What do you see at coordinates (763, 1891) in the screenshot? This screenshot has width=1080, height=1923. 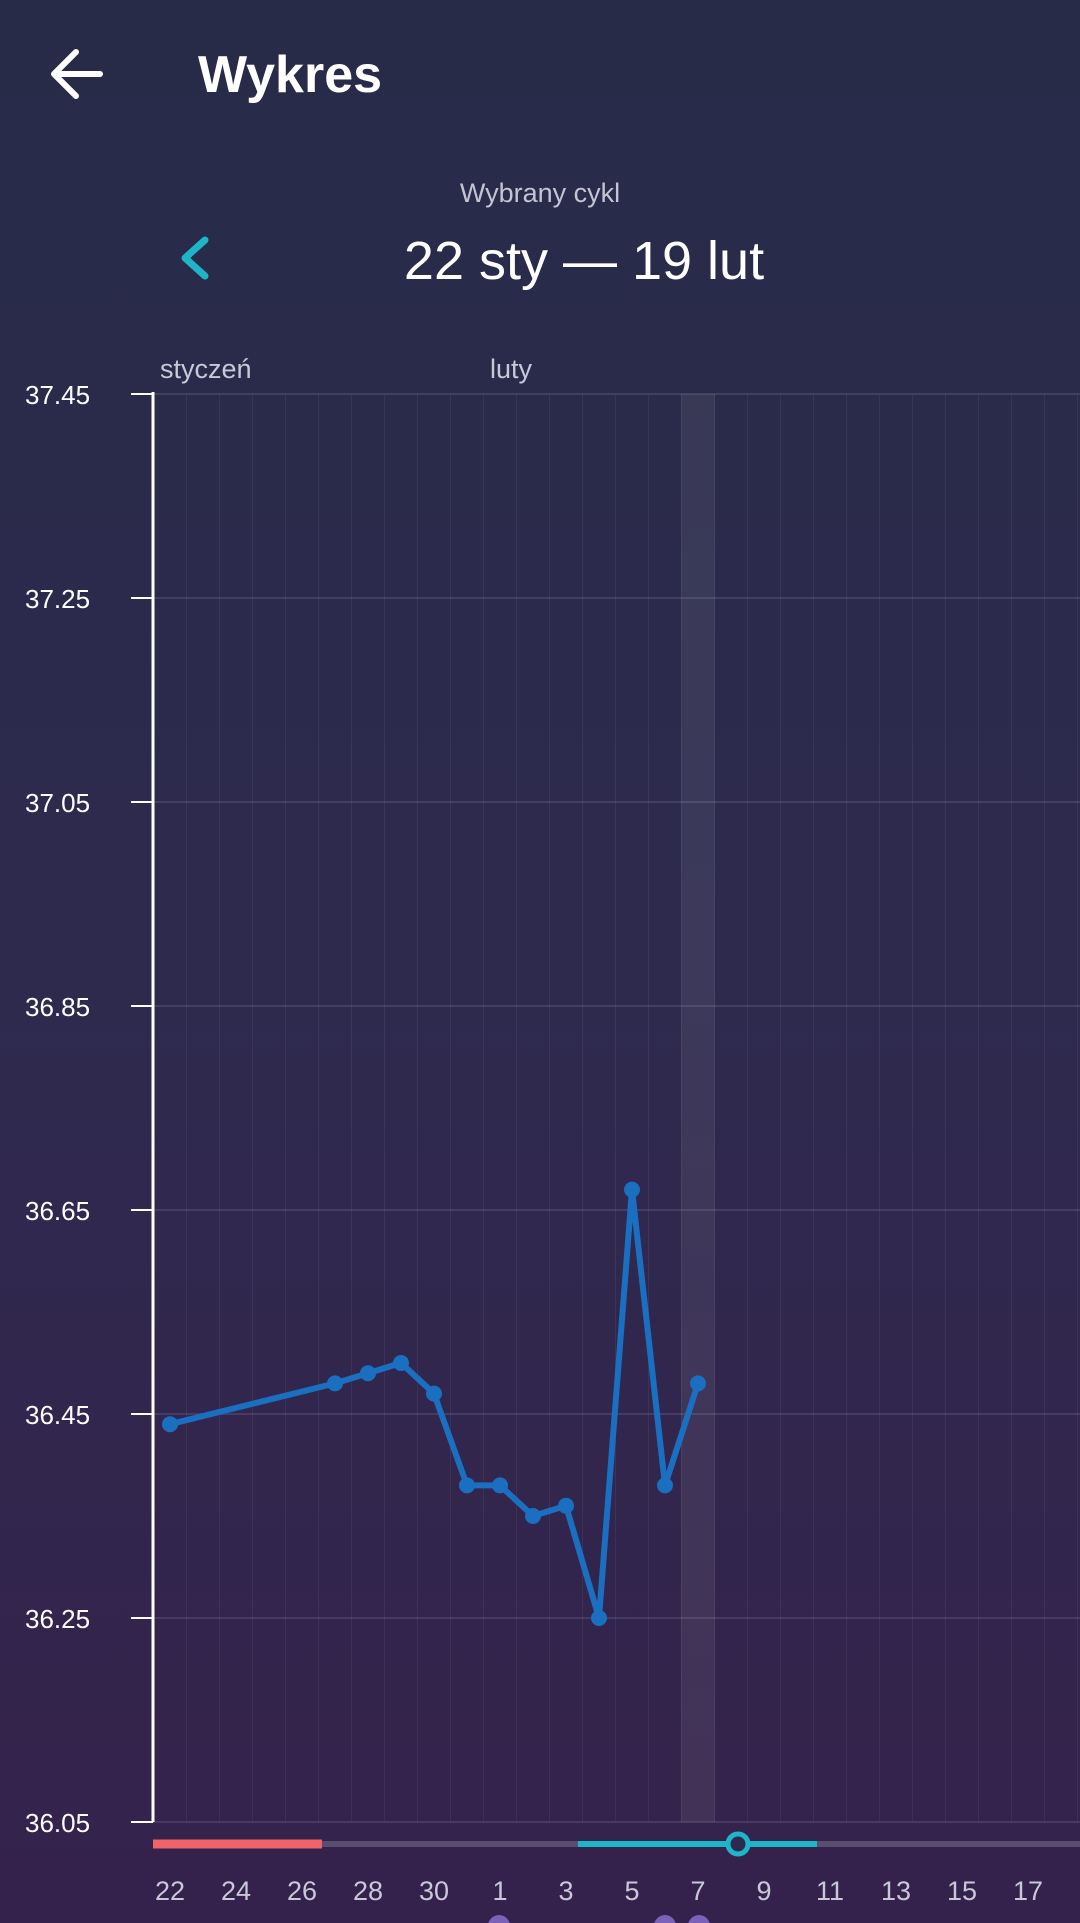 I see `x-tick-label: 9` at bounding box center [763, 1891].